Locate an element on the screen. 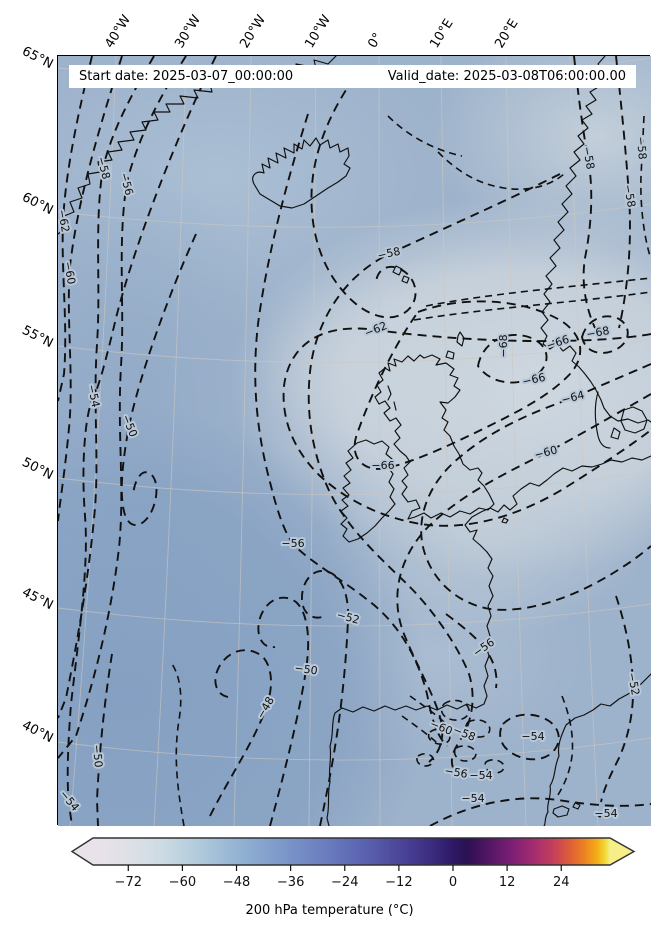 The width and height of the screenshot is (659, 936). pyrenees-contour-bundle is located at coordinates (453, 734).